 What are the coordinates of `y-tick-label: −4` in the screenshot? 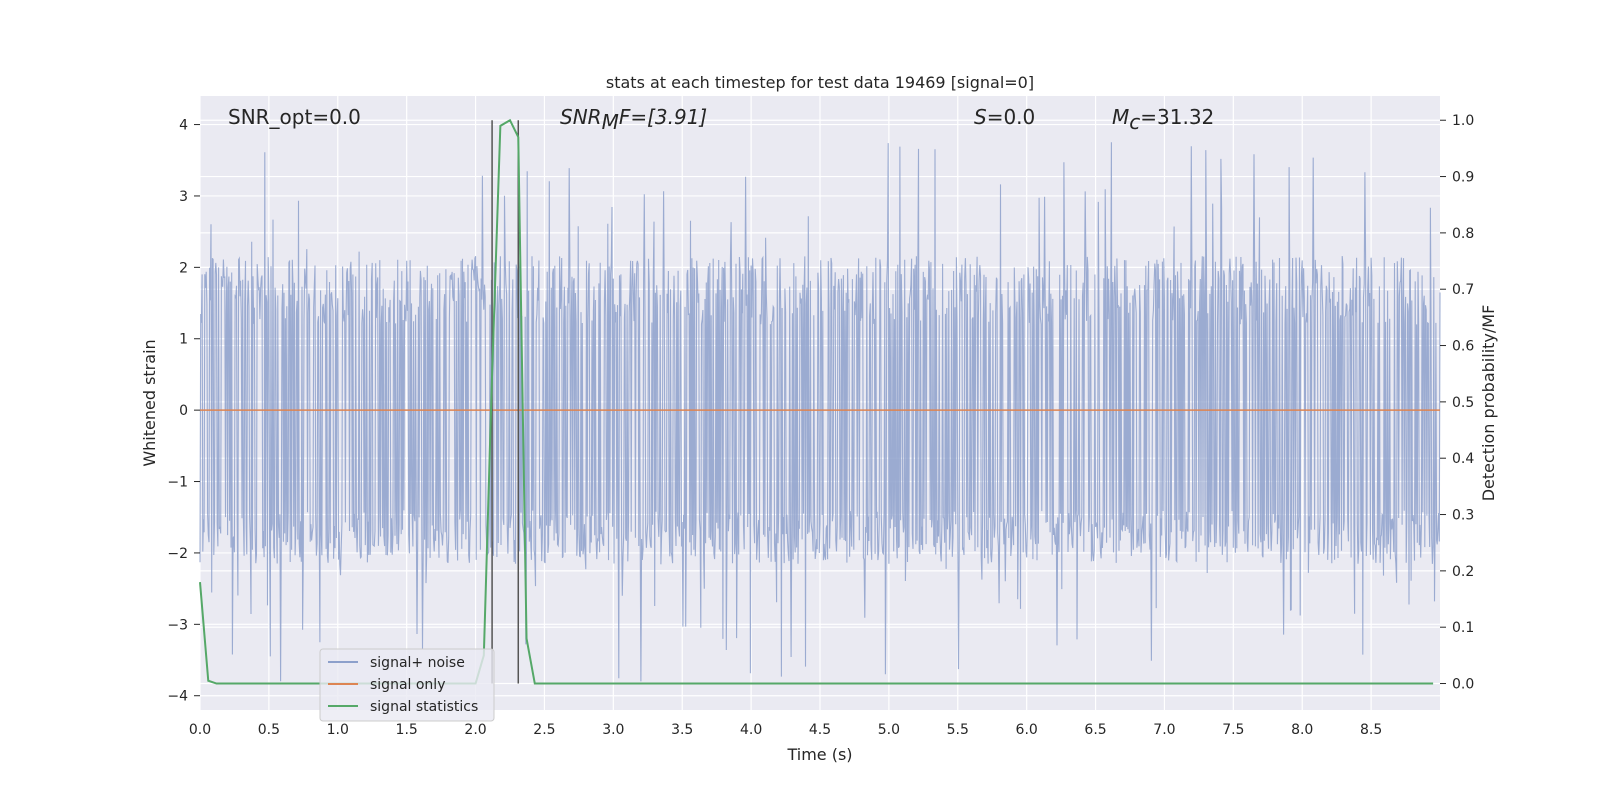 It's located at (177, 697).